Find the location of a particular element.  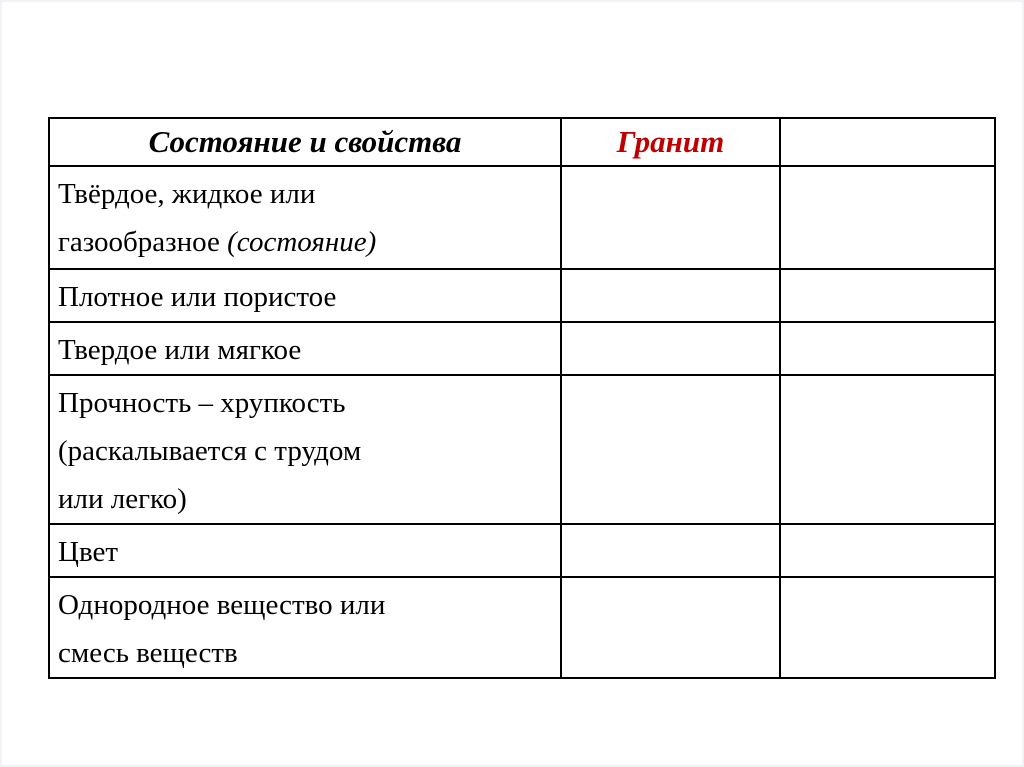

header-granite: Гранит is located at coordinates (670, 142).